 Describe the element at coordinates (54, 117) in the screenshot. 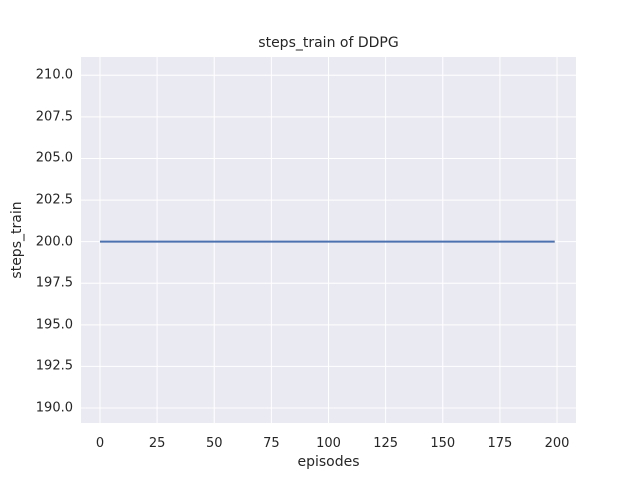

I see `y-tick-label: 207.5` at that location.